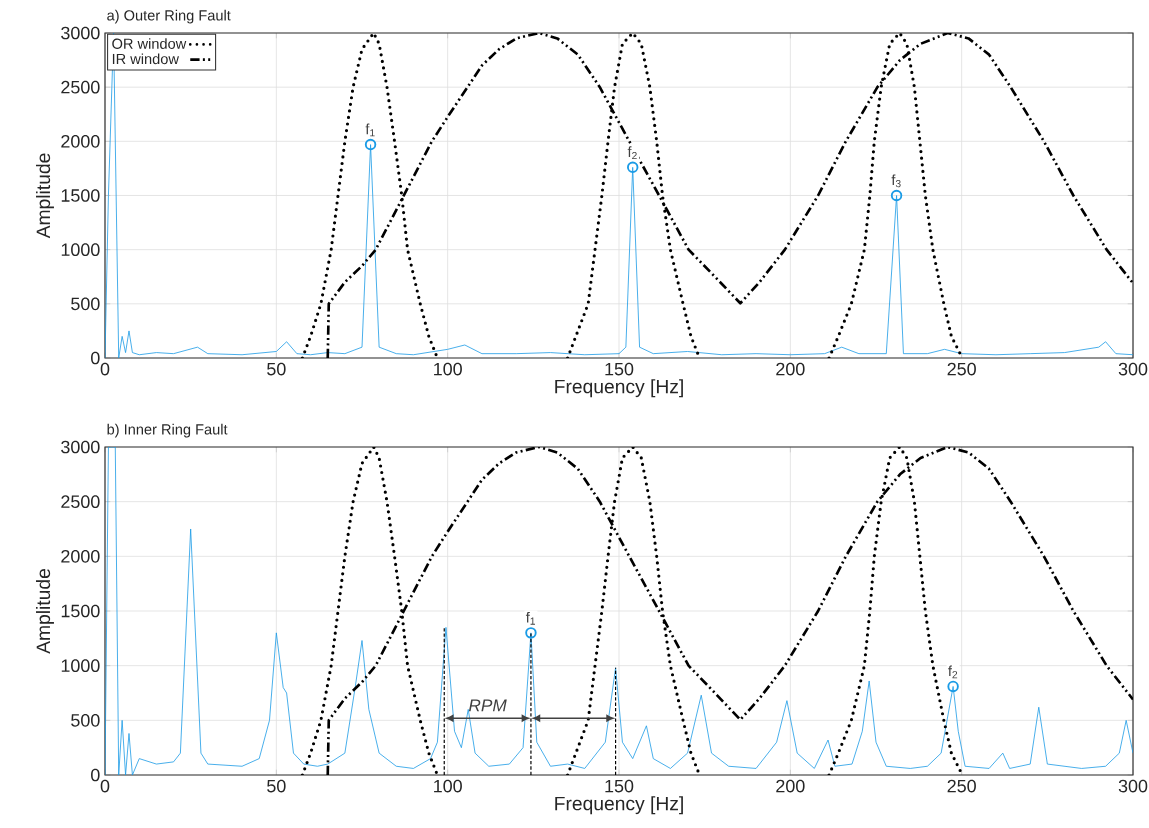 Image resolution: width=1149 pixels, height=828 pixels. What do you see at coordinates (149, 43) in the screenshot?
I see `legend-label: OR window` at bounding box center [149, 43].